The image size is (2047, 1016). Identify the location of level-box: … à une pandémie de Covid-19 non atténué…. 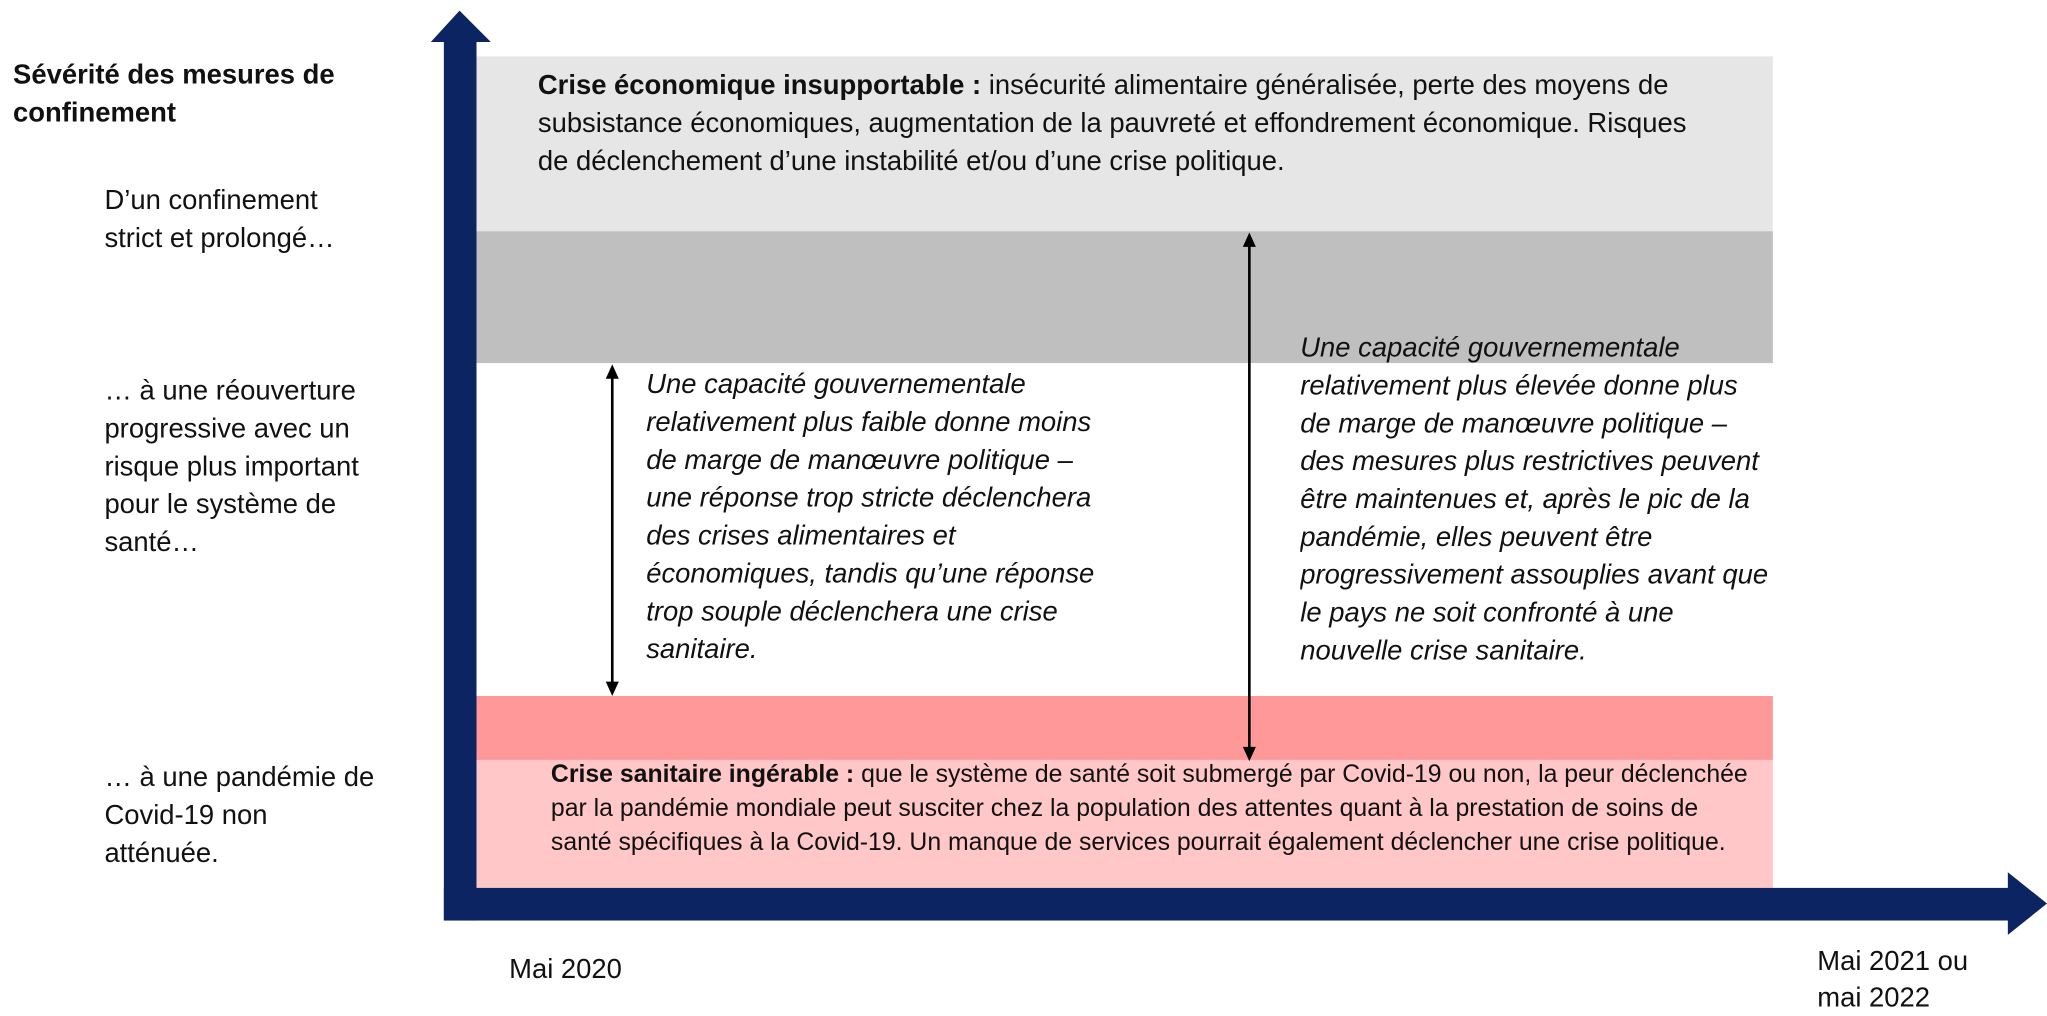
(239, 815).